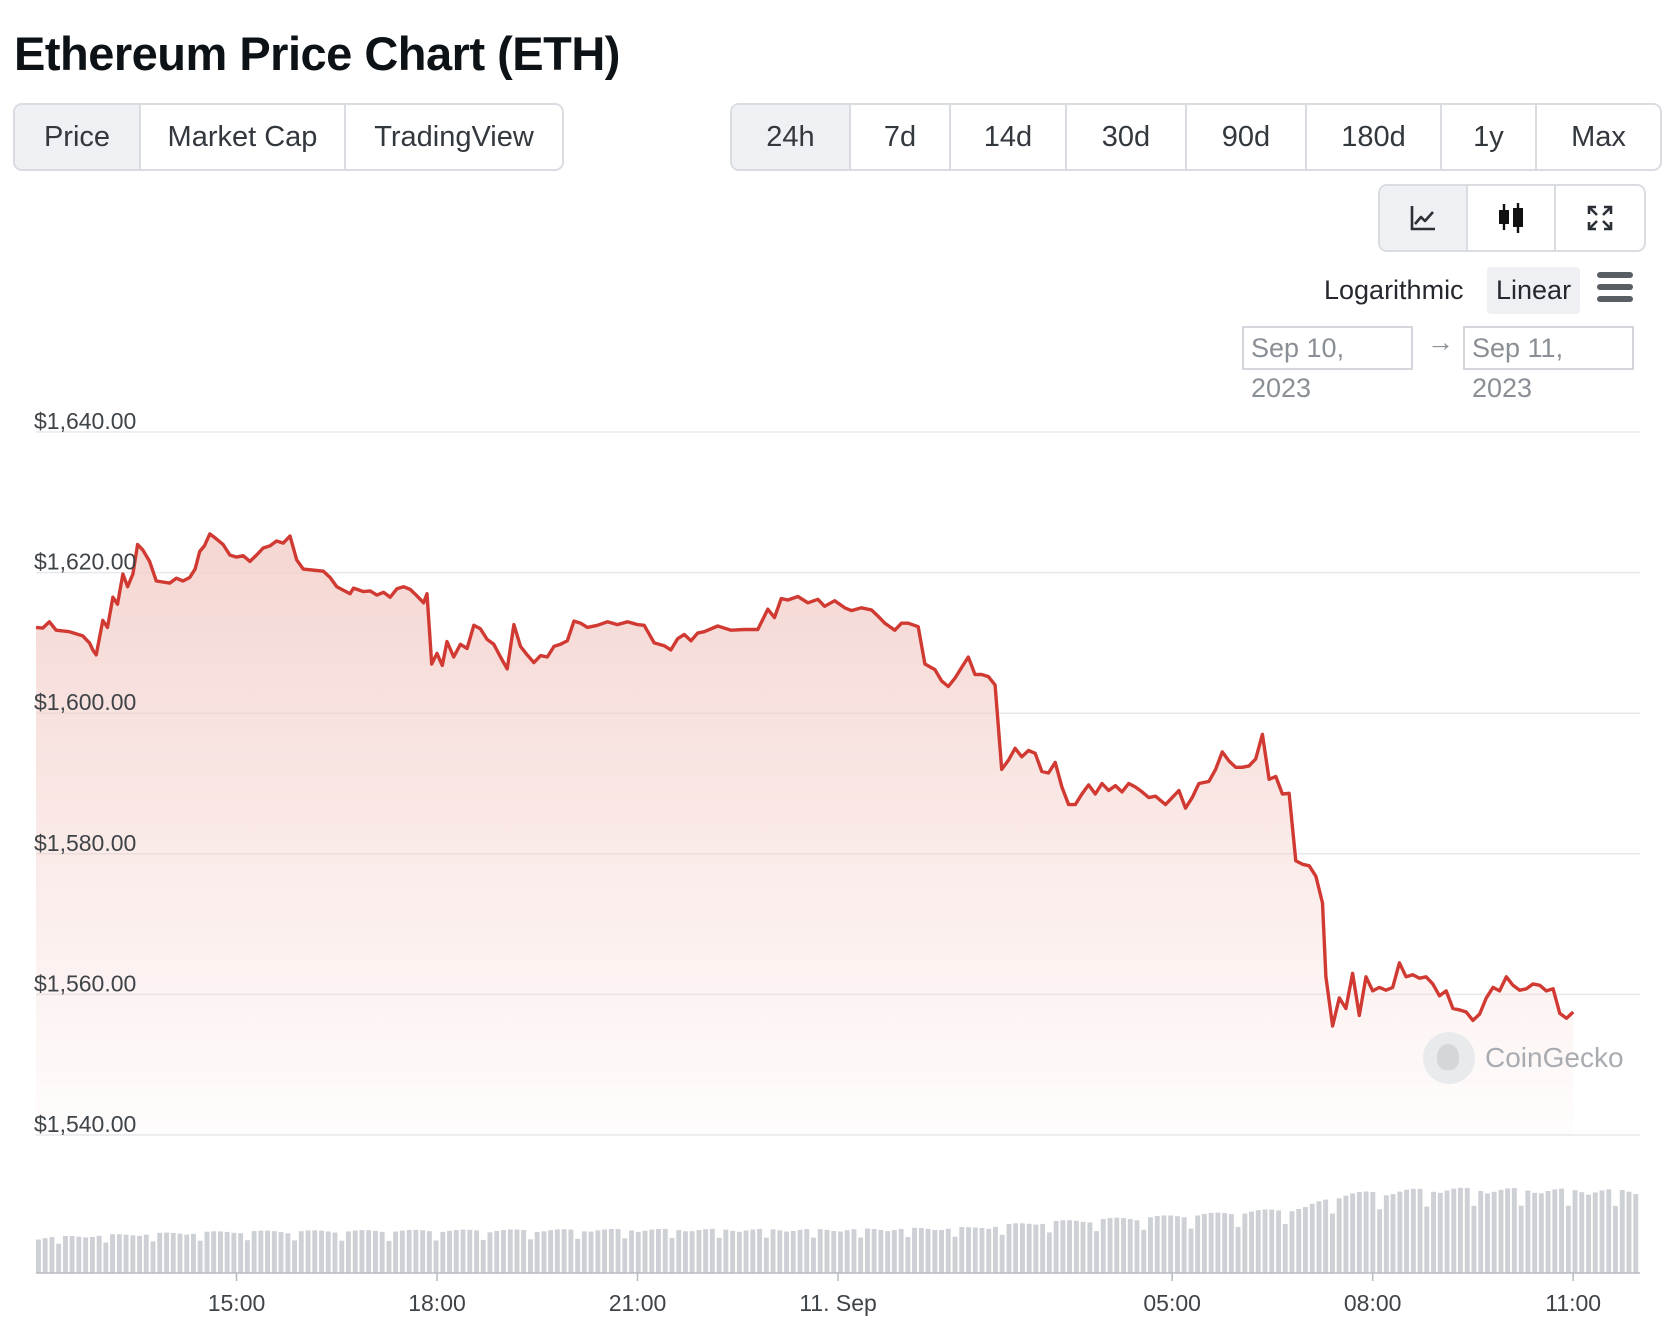  I want to click on x-tick-label: 15:00, so click(237, 1303).